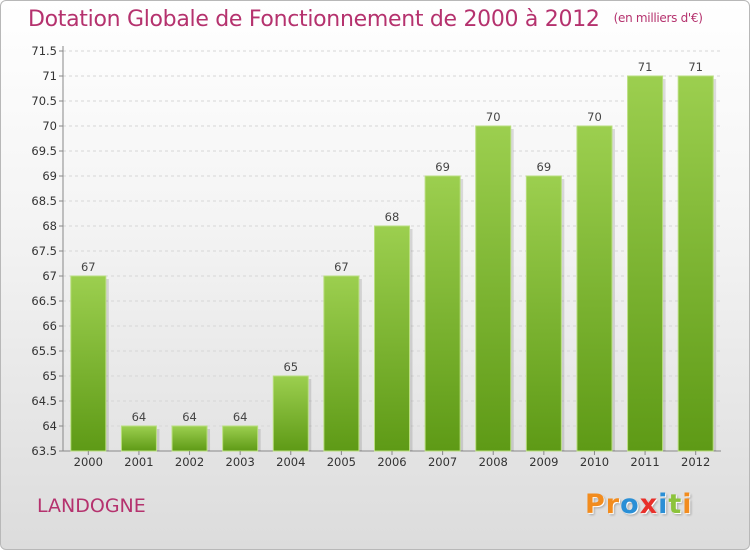 This screenshot has width=750, height=550. I want to click on y-tick-label: 70.5, so click(44, 101).